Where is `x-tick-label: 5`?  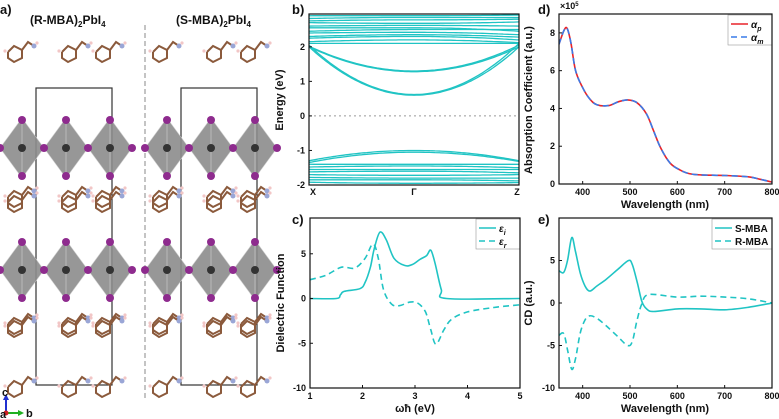
x-tick-label: 5 is located at coordinates (519, 396).